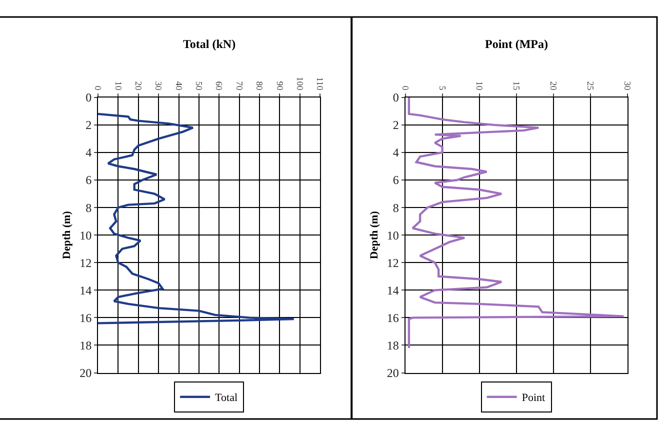 This screenshot has width=672, height=436. Describe the element at coordinates (199, 86) in the screenshot. I see `x-tick-label: 50` at that location.